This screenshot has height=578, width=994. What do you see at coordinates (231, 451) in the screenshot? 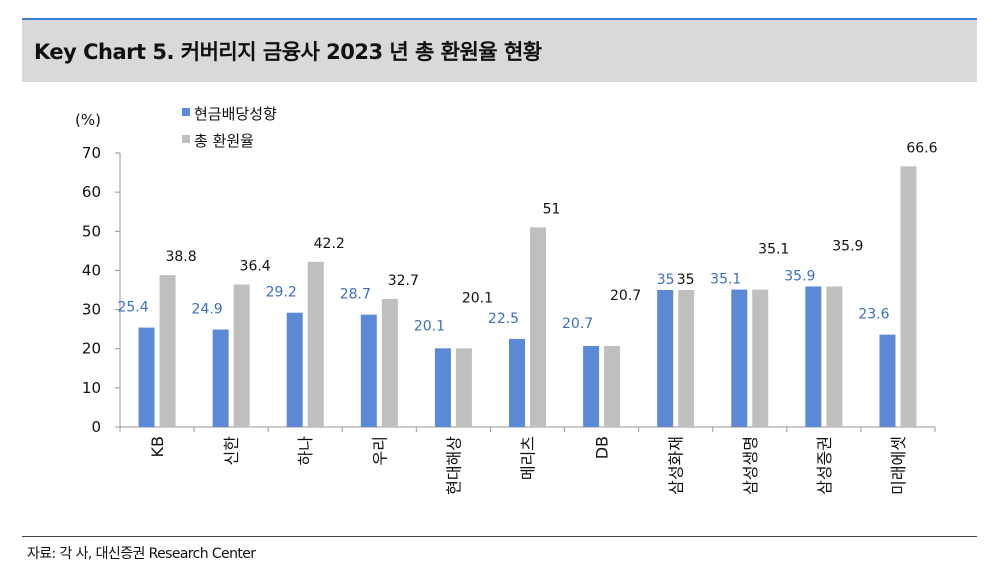
I see `category-label: 신한` at bounding box center [231, 451].